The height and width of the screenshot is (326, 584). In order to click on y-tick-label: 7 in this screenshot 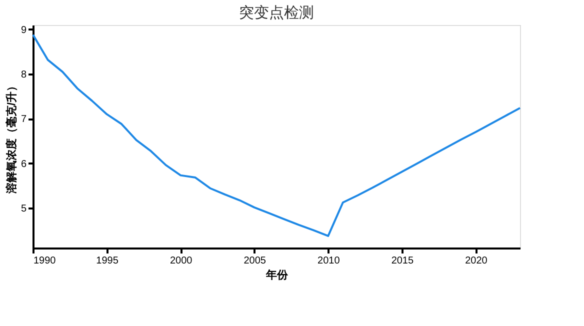, I will do `click(23, 120)`.